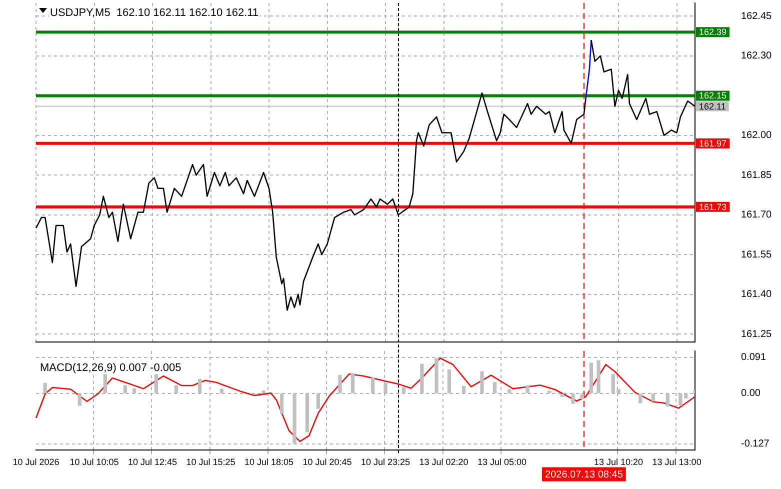 This screenshot has height=489, width=781. What do you see at coordinates (713, 207) in the screenshot?
I see `ref-line-label: 161.73` at bounding box center [713, 207].